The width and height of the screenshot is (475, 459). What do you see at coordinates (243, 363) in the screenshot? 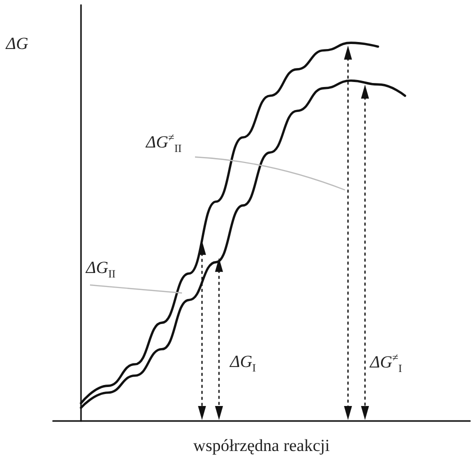
I see `annotation: ΔG$_{I}$` at bounding box center [243, 363].